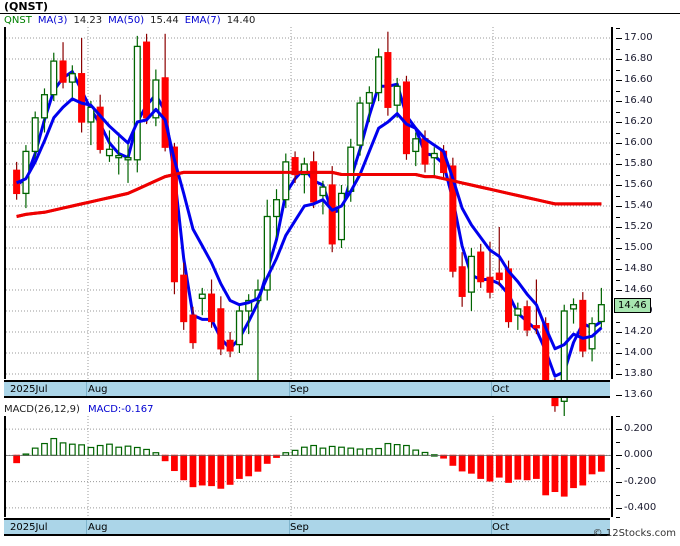 This screenshot has width=680, height=546. What do you see at coordinates (638, 142) in the screenshot?
I see `price-tick-label: 16.00` at bounding box center [638, 142].